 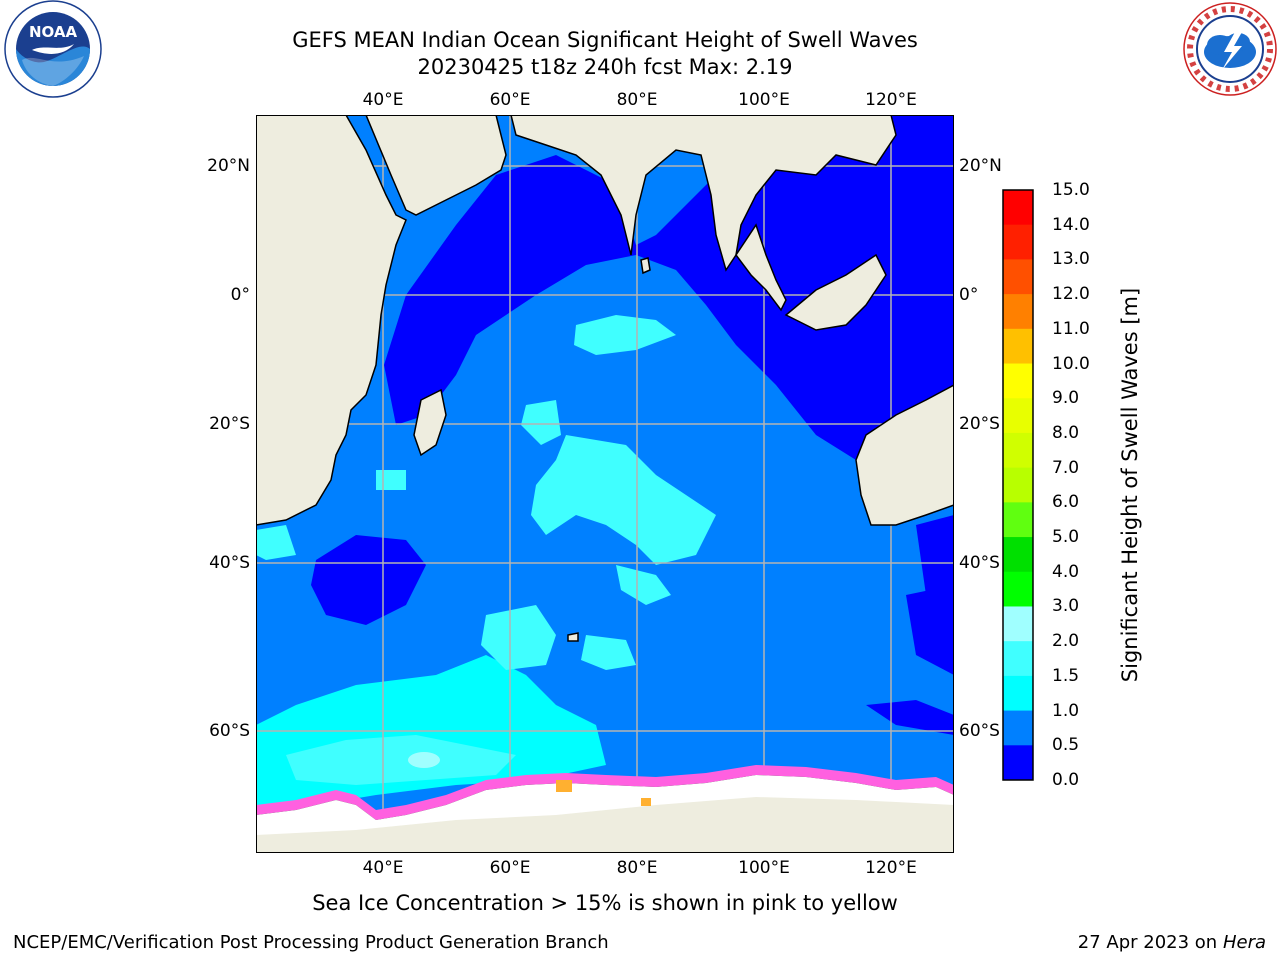 What do you see at coordinates (1066, 745) in the screenshot?
I see `colorbar-tick: 0.5` at bounding box center [1066, 745].